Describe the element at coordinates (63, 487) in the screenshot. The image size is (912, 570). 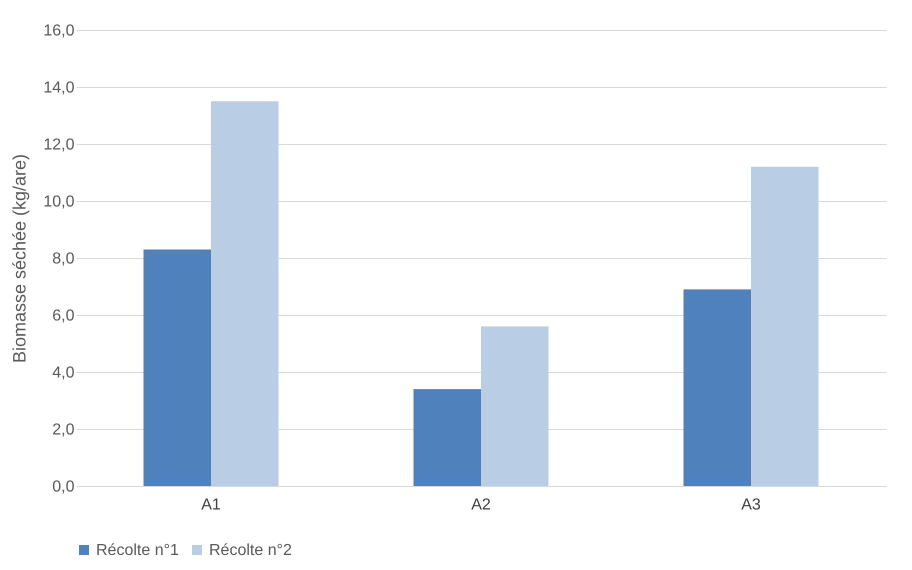
I see `y-tick-label: 0,0` at that location.